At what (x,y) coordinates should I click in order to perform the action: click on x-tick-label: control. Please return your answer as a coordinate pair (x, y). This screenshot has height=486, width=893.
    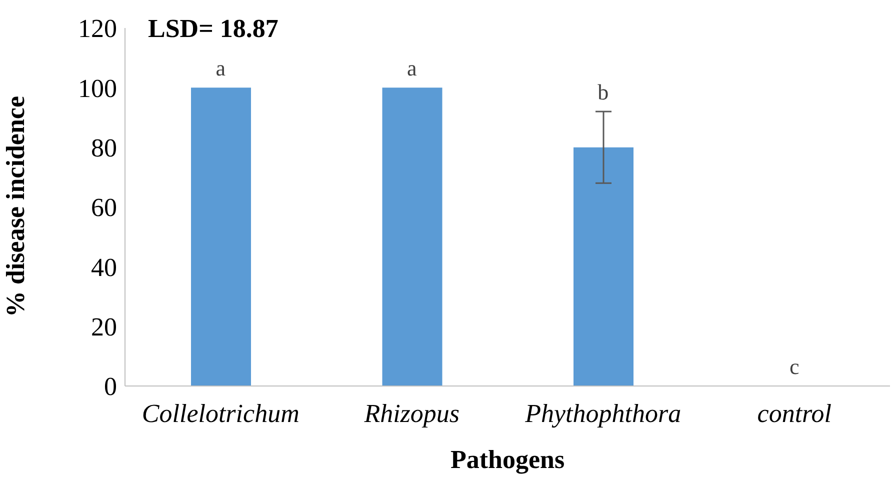
    Looking at the image, I should click on (794, 413).